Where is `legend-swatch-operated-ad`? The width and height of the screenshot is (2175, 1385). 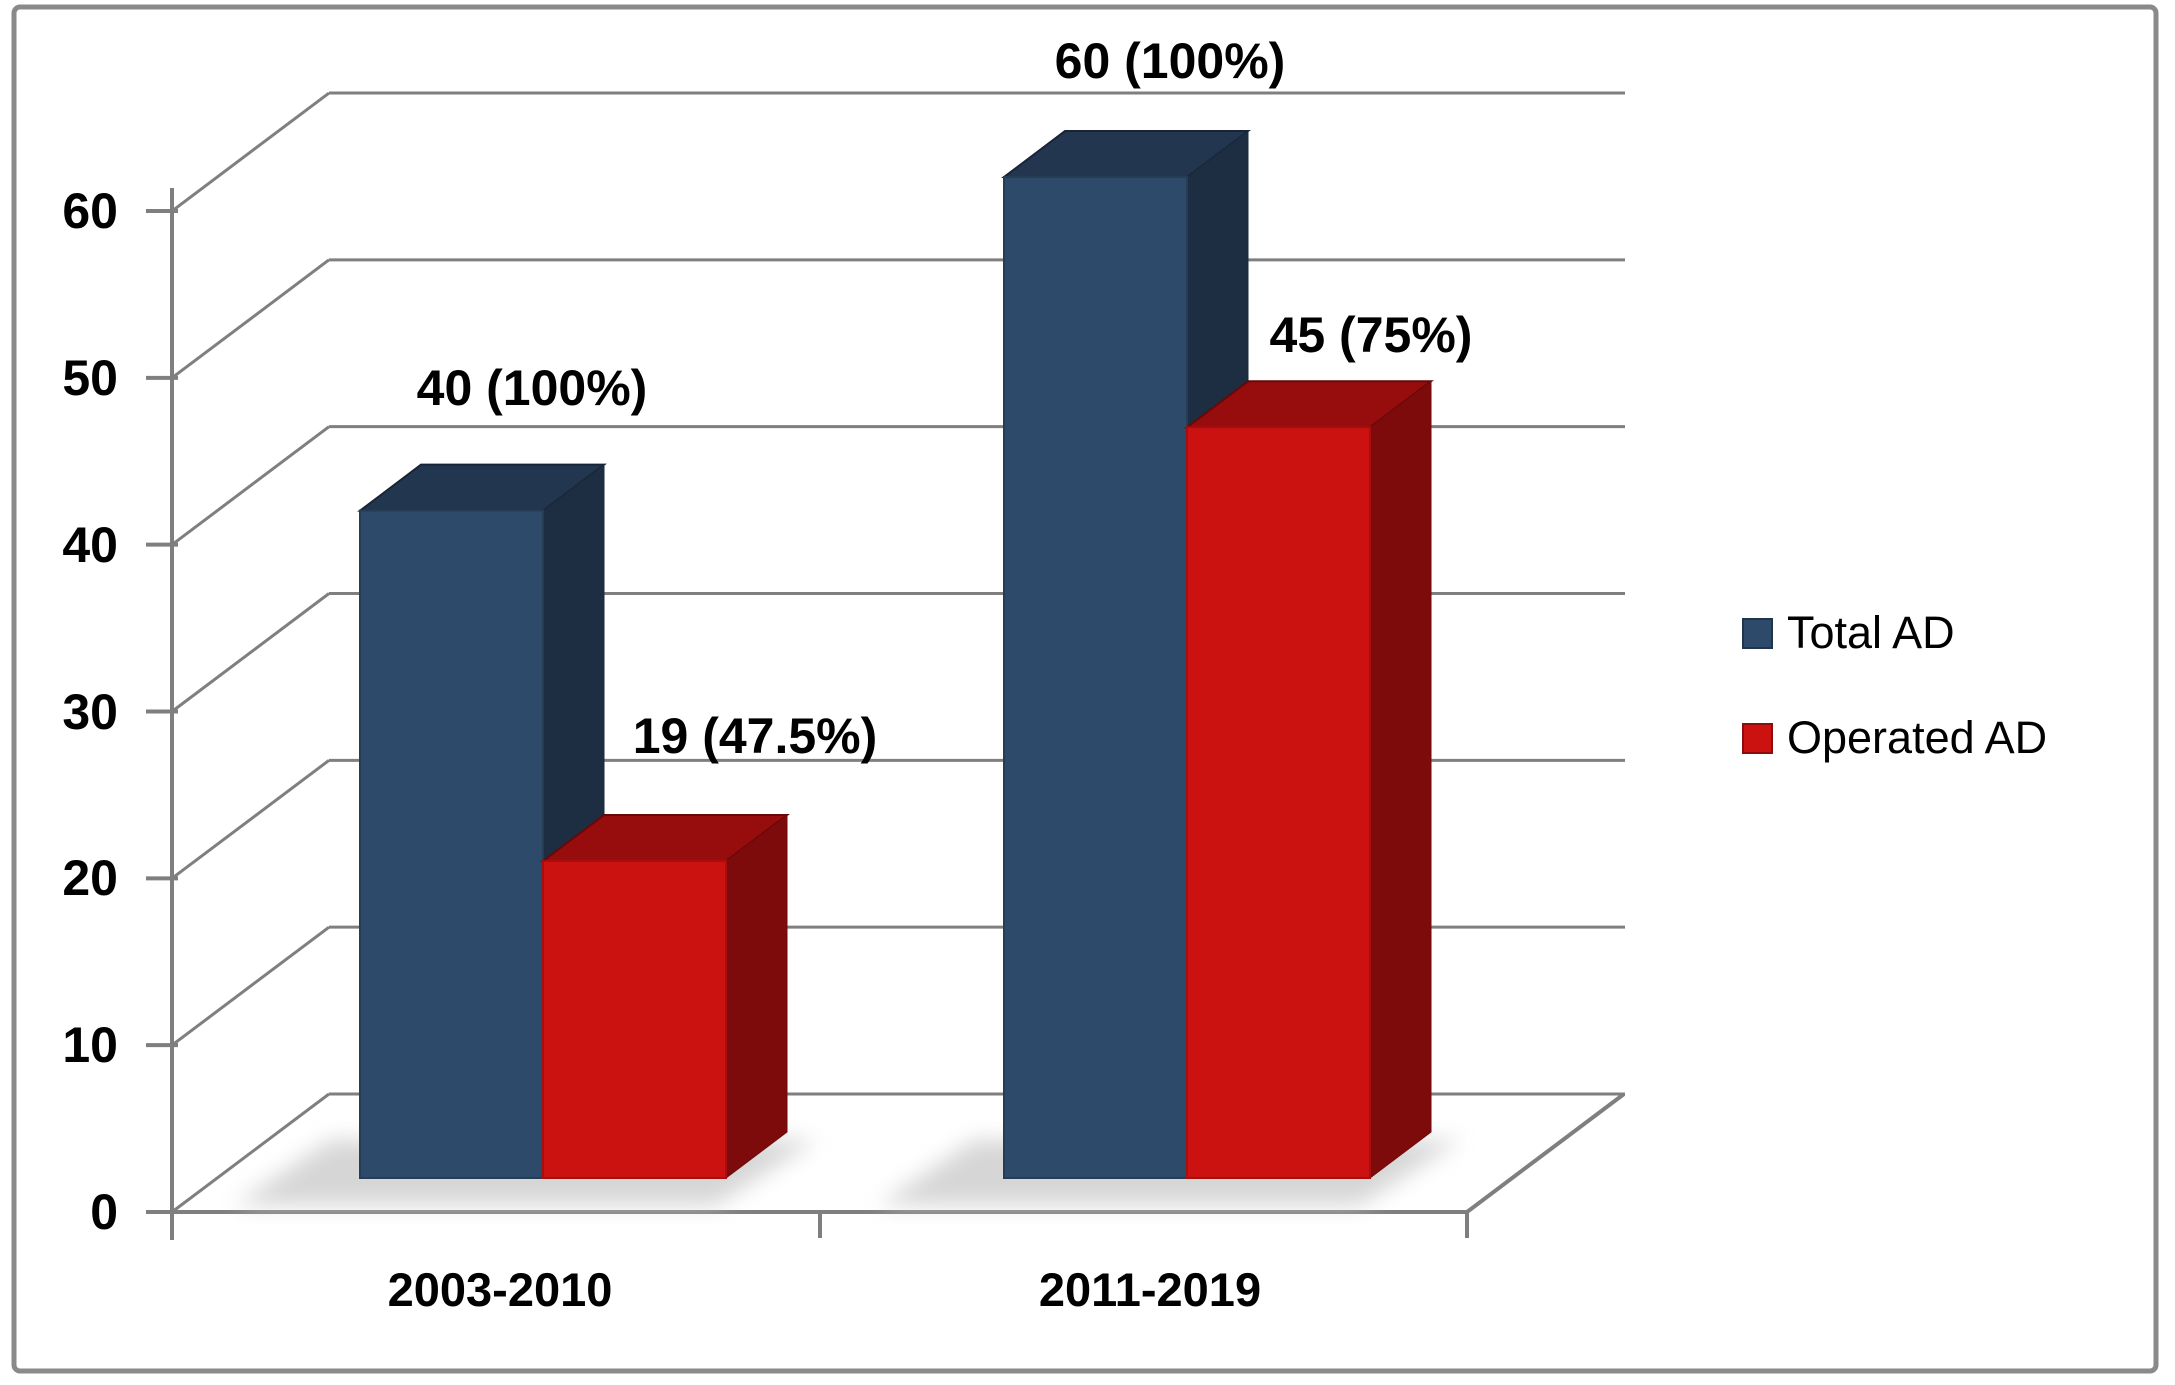
legend-swatch-operated-ad is located at coordinates (1757, 738).